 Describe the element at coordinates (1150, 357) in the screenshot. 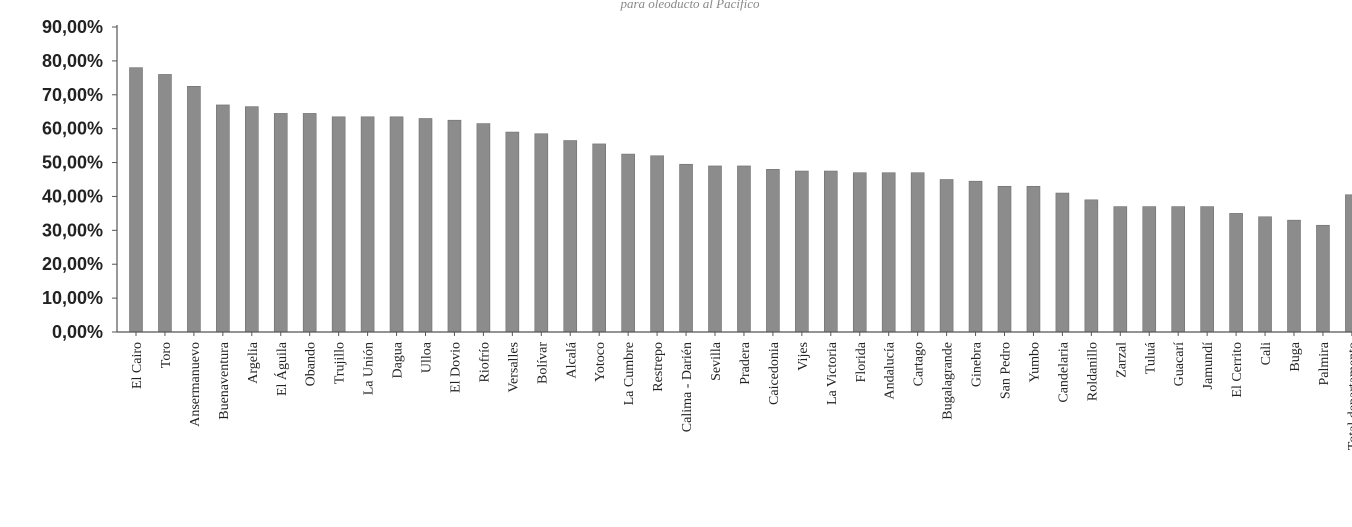

I see `x-tick-label: Tuluá` at that location.